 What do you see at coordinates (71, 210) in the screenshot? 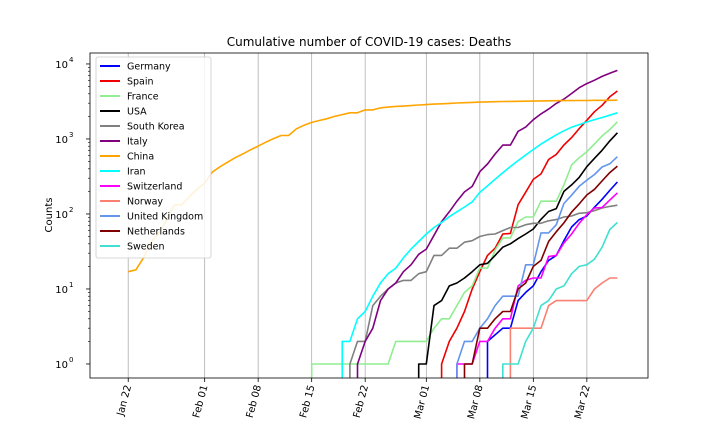
I see `y-tick-exponent: 2` at bounding box center [71, 210].